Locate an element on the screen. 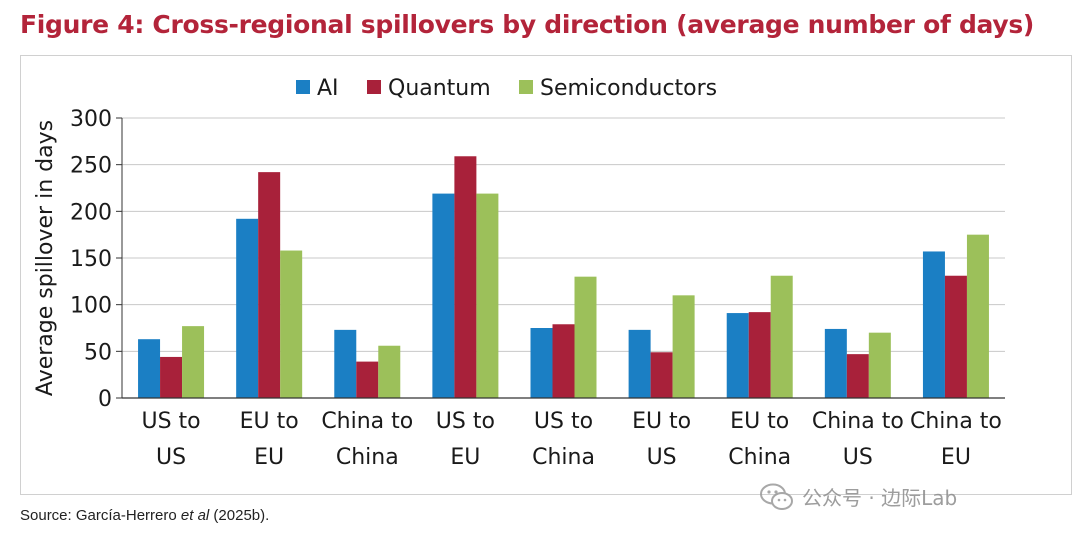 The width and height of the screenshot is (1080, 543). y-tick-label: 200 is located at coordinates (91, 212).